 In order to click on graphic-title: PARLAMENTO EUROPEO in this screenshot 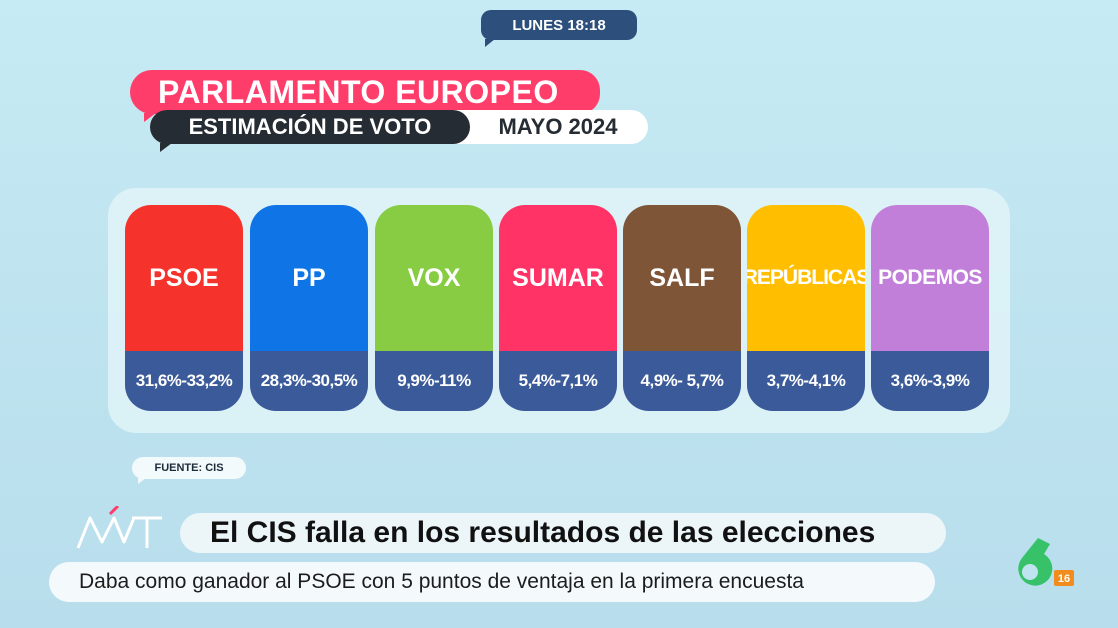, I will do `click(365, 96)`.